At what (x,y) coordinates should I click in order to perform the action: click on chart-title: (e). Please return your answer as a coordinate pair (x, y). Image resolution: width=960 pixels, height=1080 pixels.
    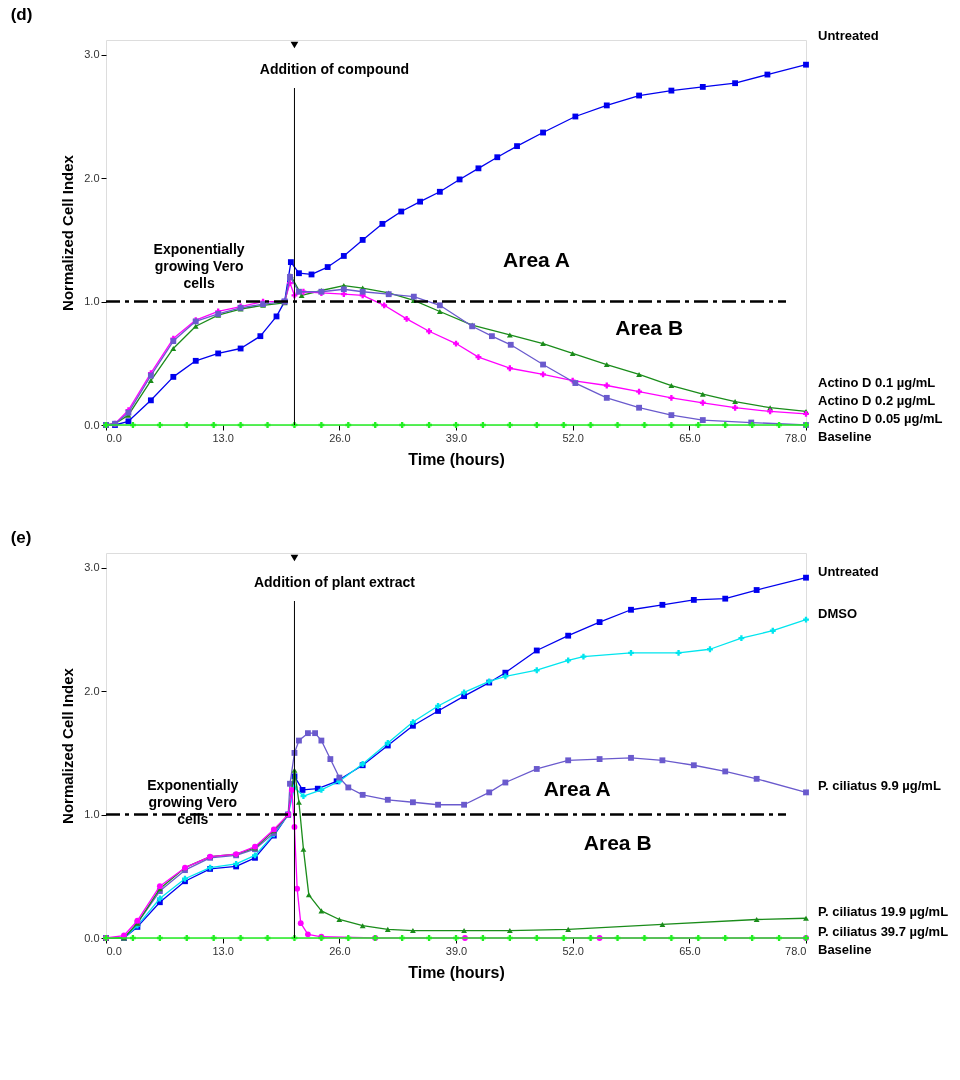
    Looking at the image, I should click on (21, 537).